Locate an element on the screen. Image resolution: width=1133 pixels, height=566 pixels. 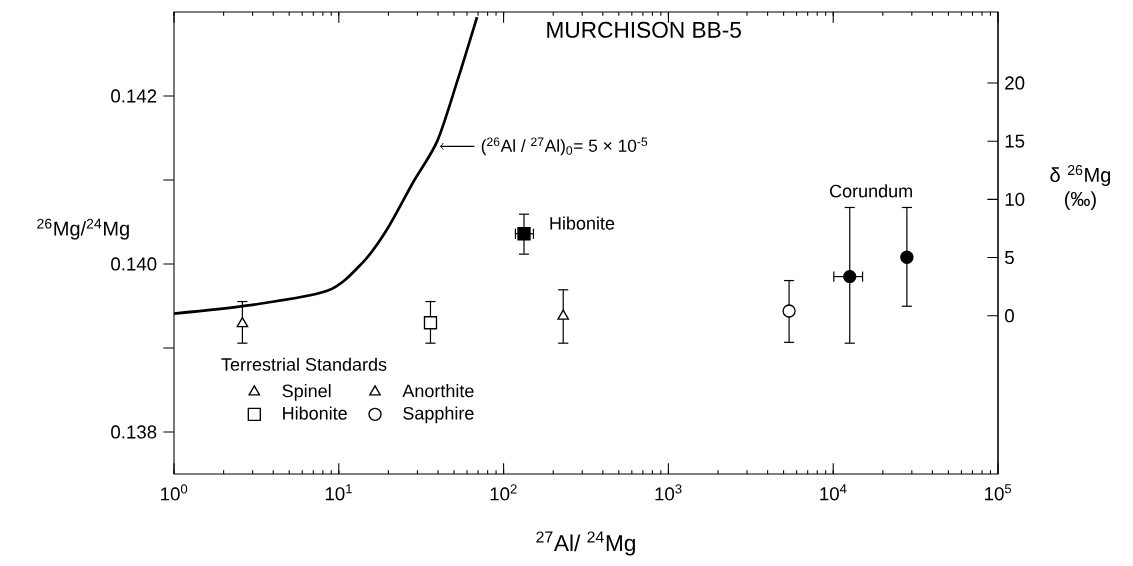
legend-label: Spinel is located at coordinates (306, 392).